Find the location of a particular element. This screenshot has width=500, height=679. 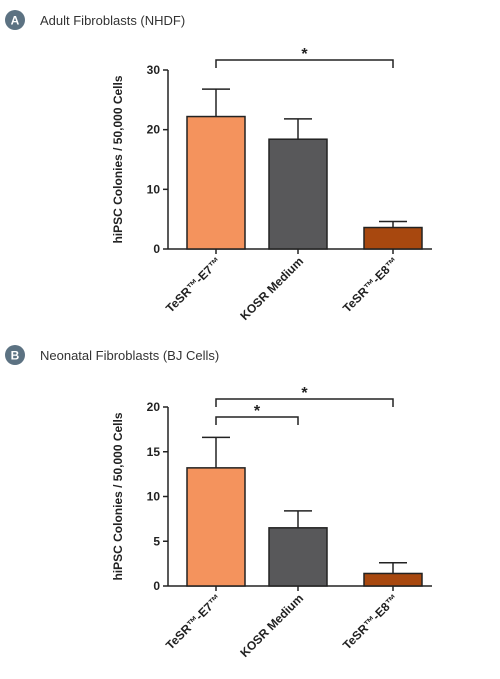

chart-title: Neonatal Fibroblasts (BJ Cells) is located at coordinates (129, 355).